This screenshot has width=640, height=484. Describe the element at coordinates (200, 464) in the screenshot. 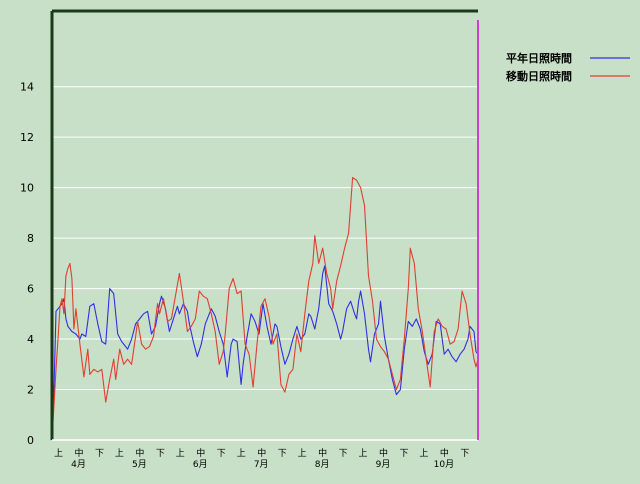

I see `x-month-label: 6月` at that location.